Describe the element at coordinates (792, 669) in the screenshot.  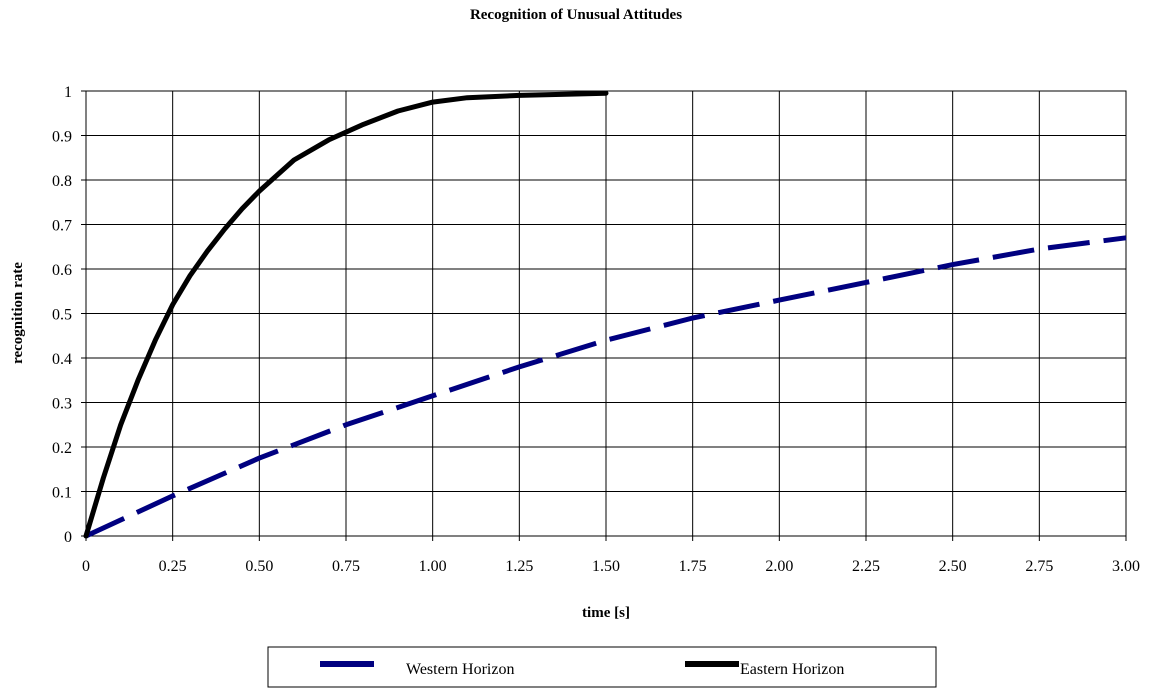
I see `legend-label-eastern: Eastern Horizon` at that location.